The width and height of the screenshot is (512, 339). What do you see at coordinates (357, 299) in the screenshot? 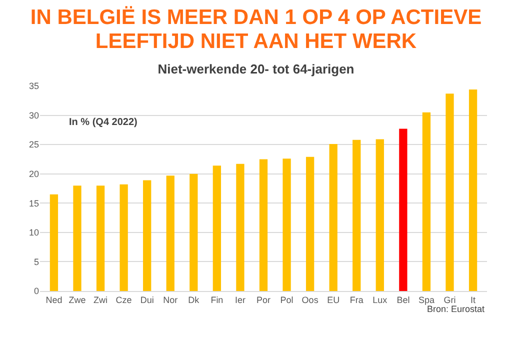
I see `x-tick-label: Fra` at bounding box center [357, 299].